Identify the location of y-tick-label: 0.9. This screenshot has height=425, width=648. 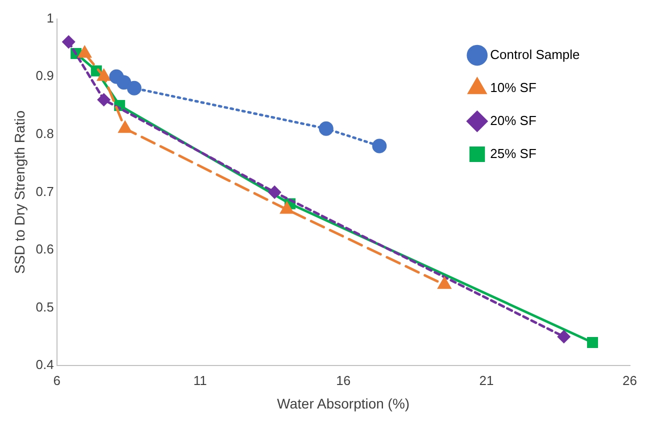
(45, 76).